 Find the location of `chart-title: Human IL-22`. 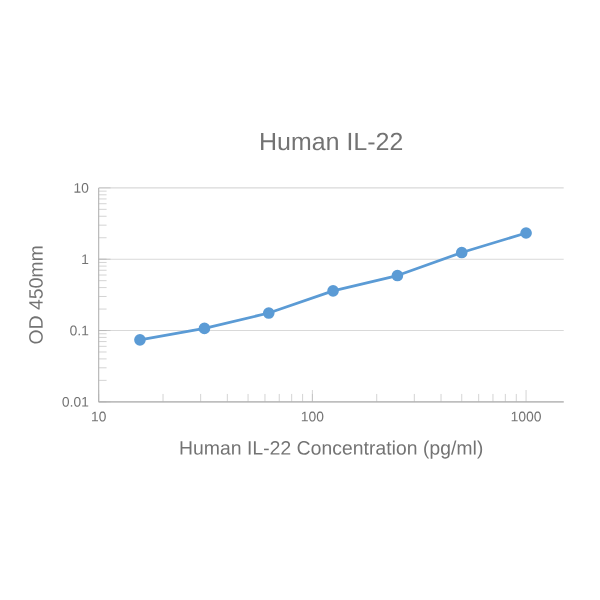

chart-title: Human IL-22 is located at coordinates (332, 141).